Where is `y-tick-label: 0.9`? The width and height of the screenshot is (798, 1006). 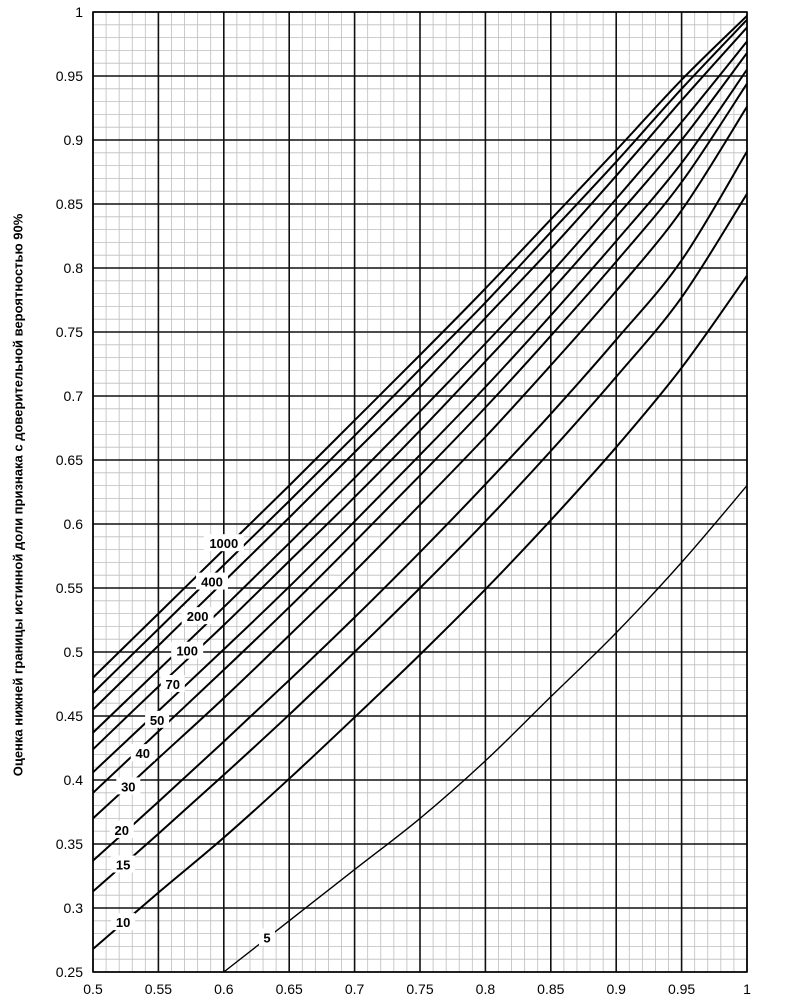 y-tick-label: 0.9 is located at coordinates (74, 140).